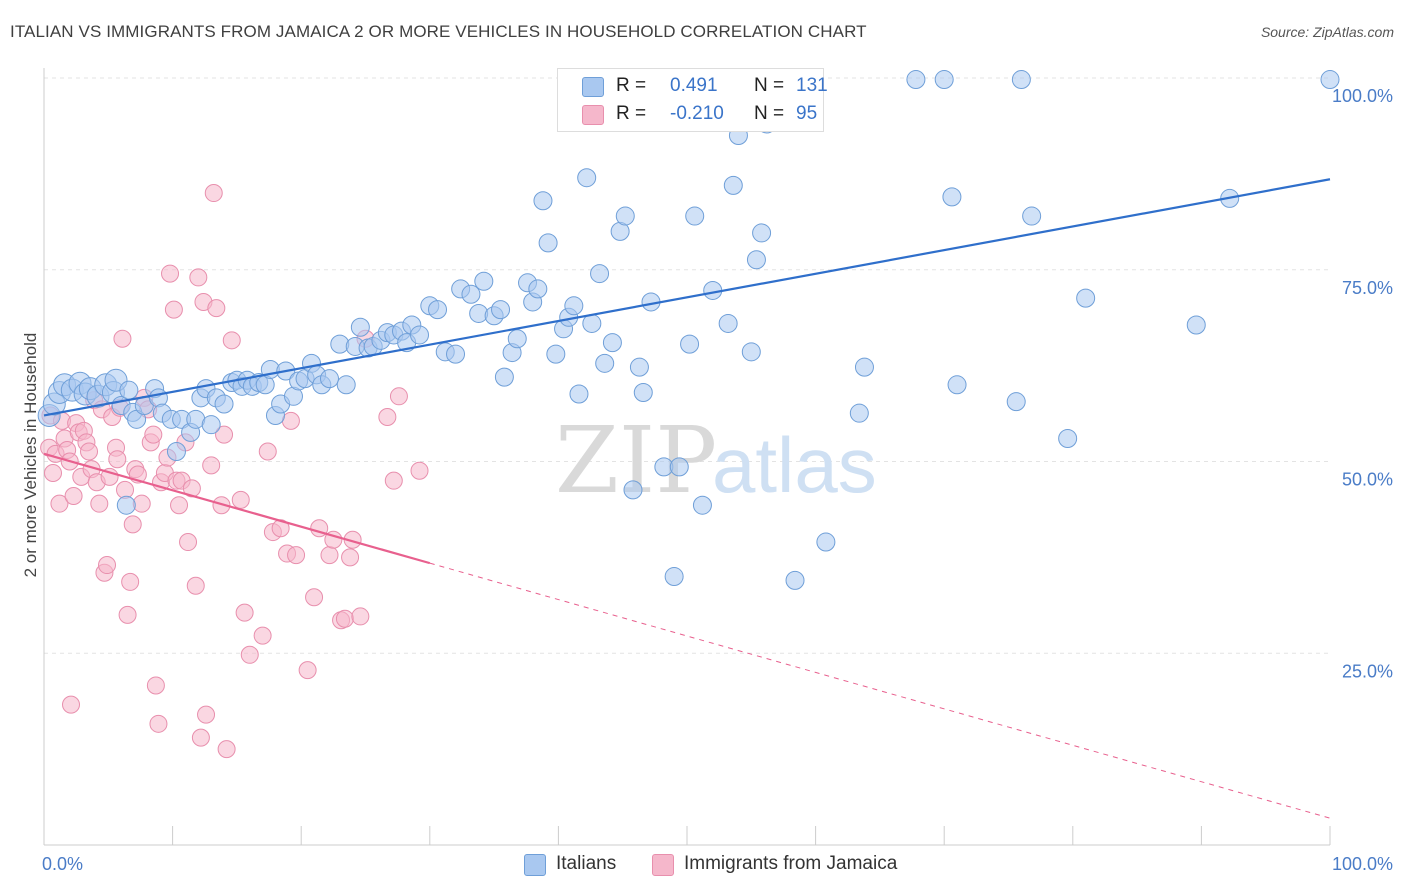 This screenshot has width=1406, height=892. What do you see at coordinates (1362, 96) in the screenshot?
I see `y-tick-label: 100.0%` at bounding box center [1362, 96].